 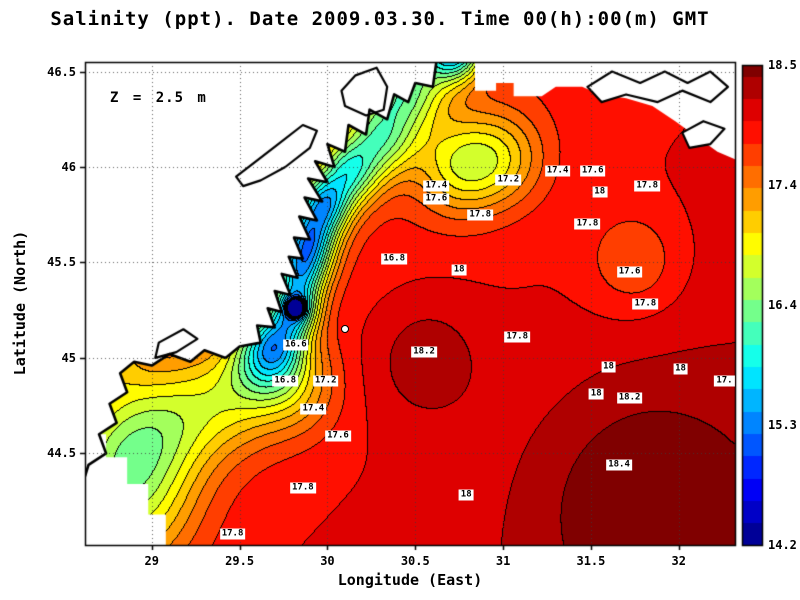 I want to click on colorbar-tick-label: 18.5, so click(x=782, y=65).